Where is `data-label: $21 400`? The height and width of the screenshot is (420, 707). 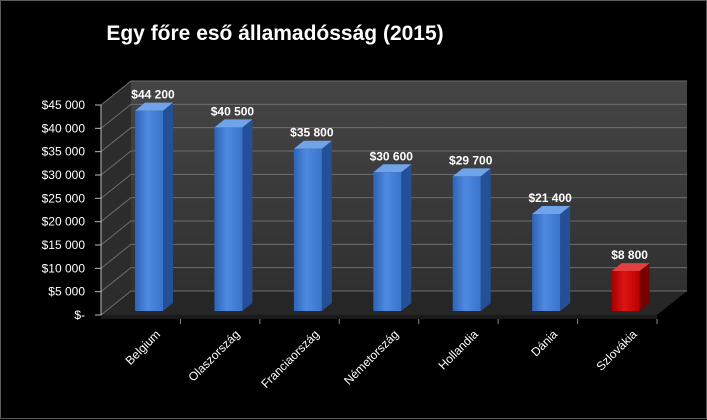
data-label: $21 400 is located at coordinates (550, 198).